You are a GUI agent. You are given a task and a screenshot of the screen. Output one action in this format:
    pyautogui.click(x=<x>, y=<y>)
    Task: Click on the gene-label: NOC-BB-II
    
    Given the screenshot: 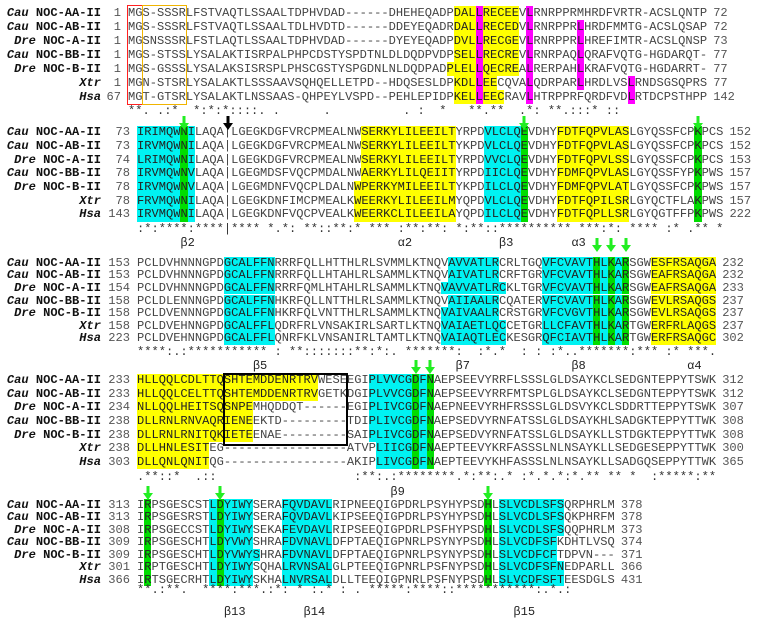 What is the action you would take?
    pyautogui.click(x=64, y=300)
    